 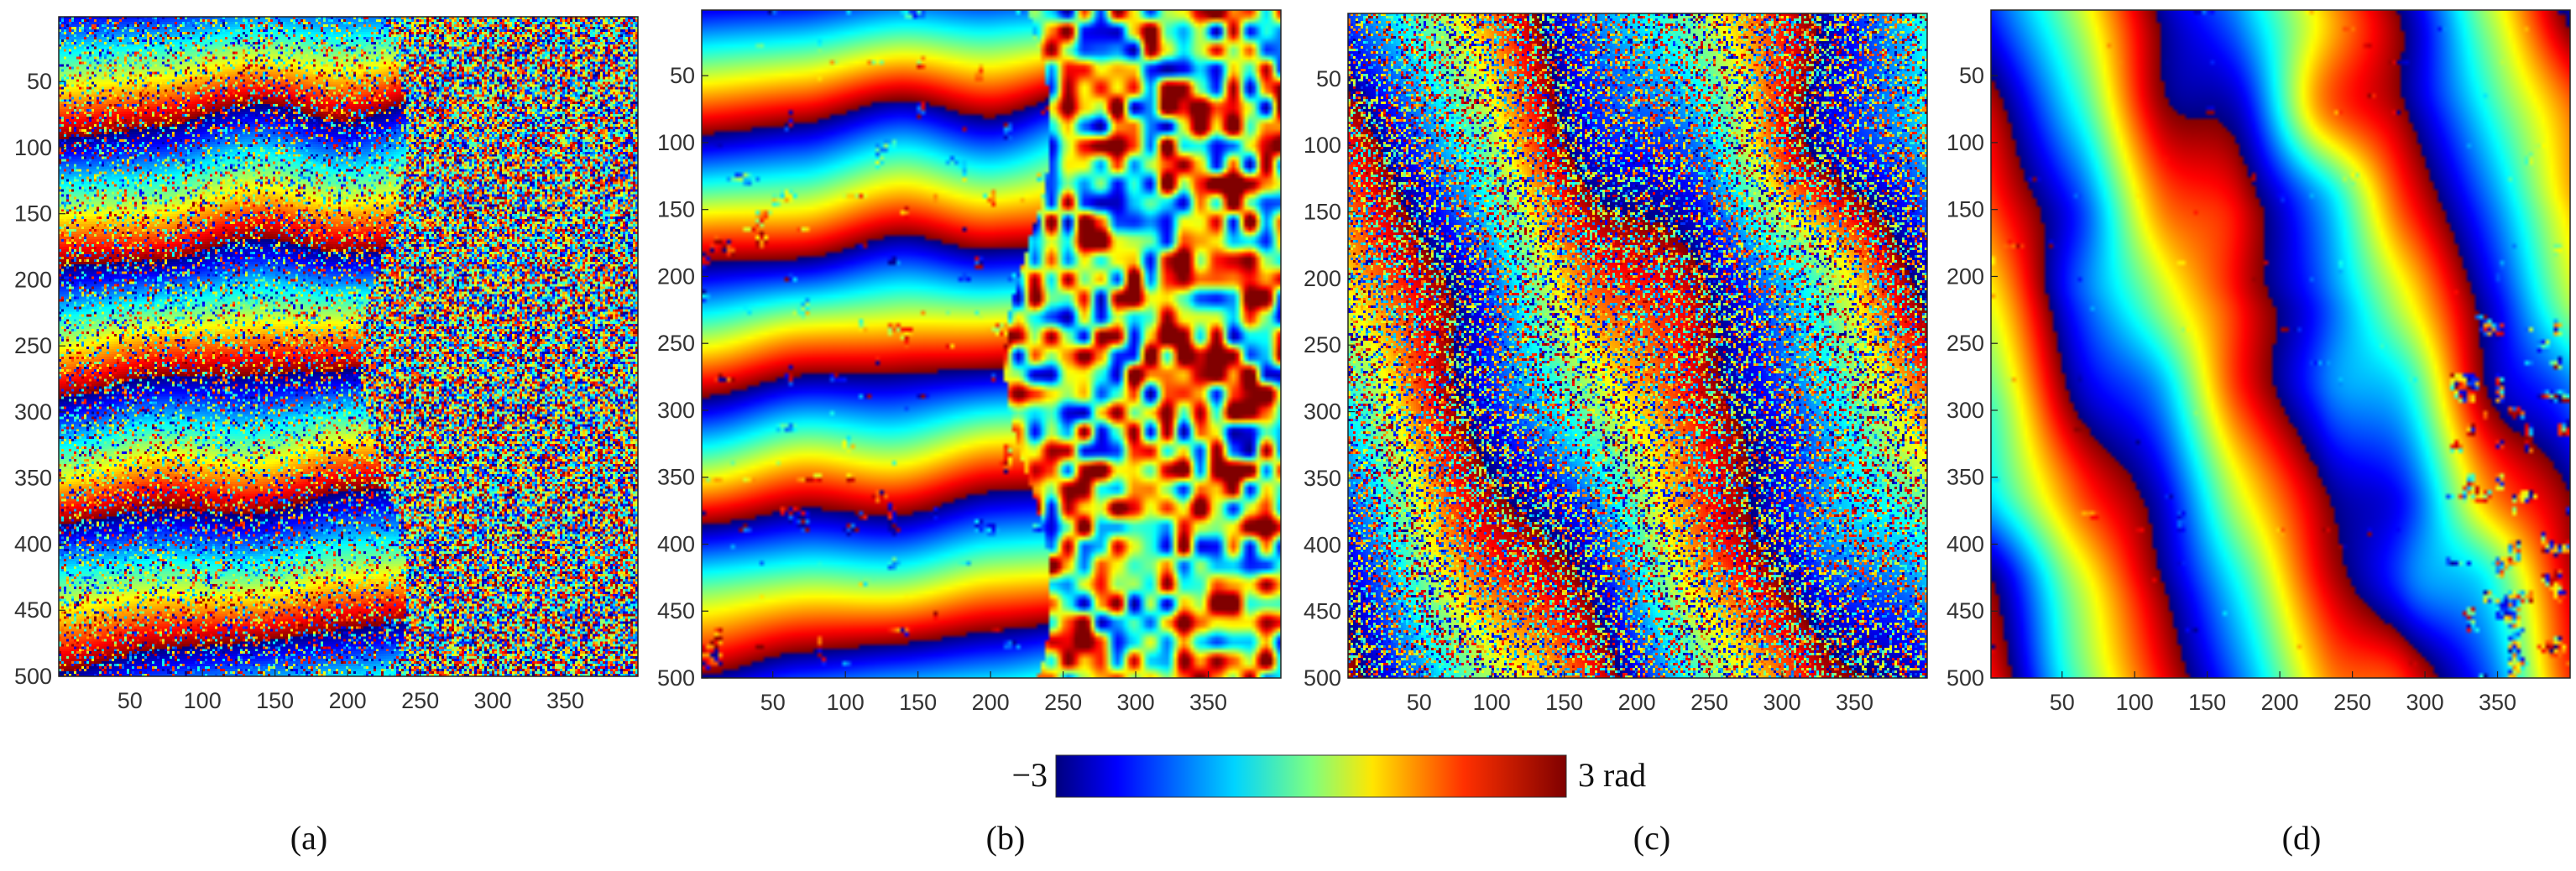 What do you see at coordinates (1029, 775) in the screenshot?
I see `colorbar-min-label: −3` at bounding box center [1029, 775].